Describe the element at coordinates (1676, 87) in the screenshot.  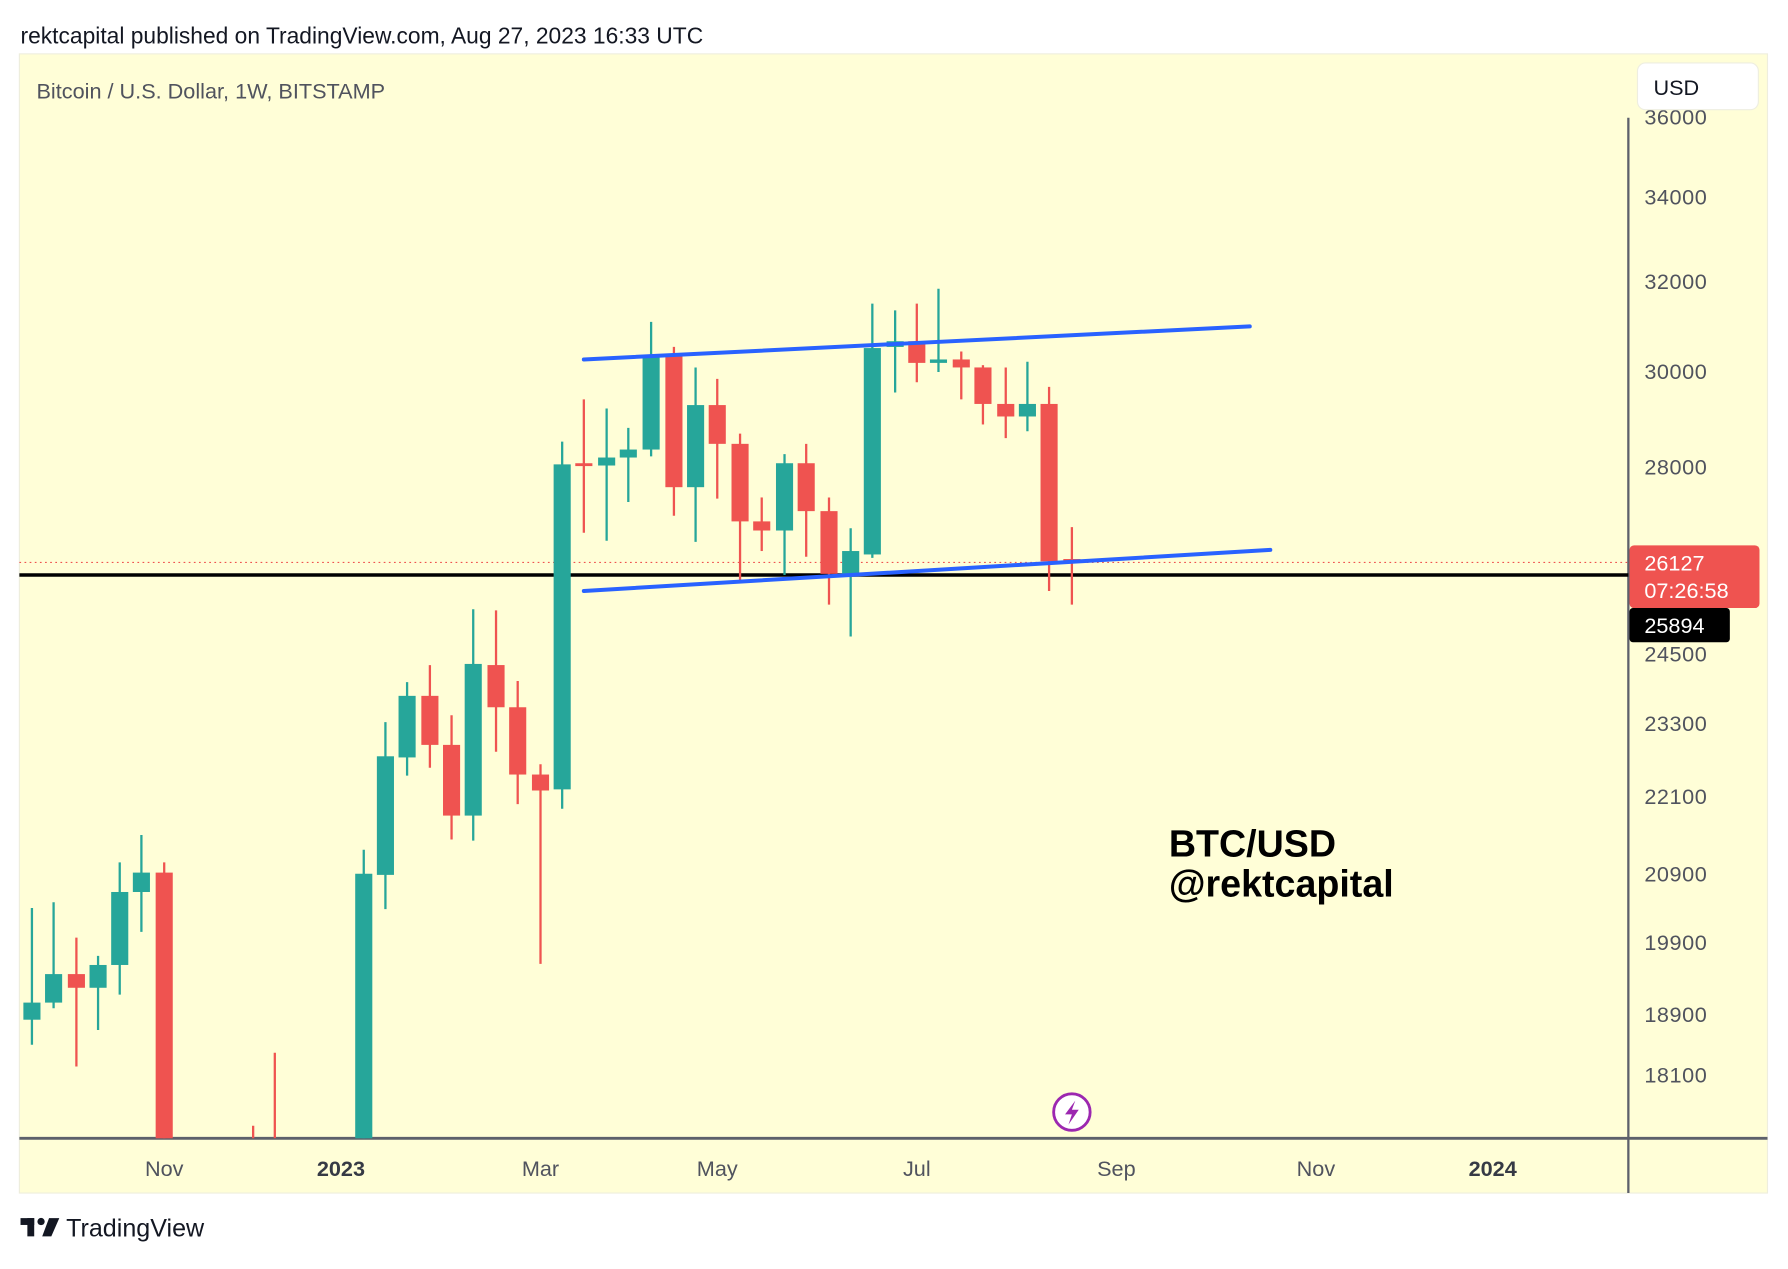
I see `currency-label: USD` at that location.